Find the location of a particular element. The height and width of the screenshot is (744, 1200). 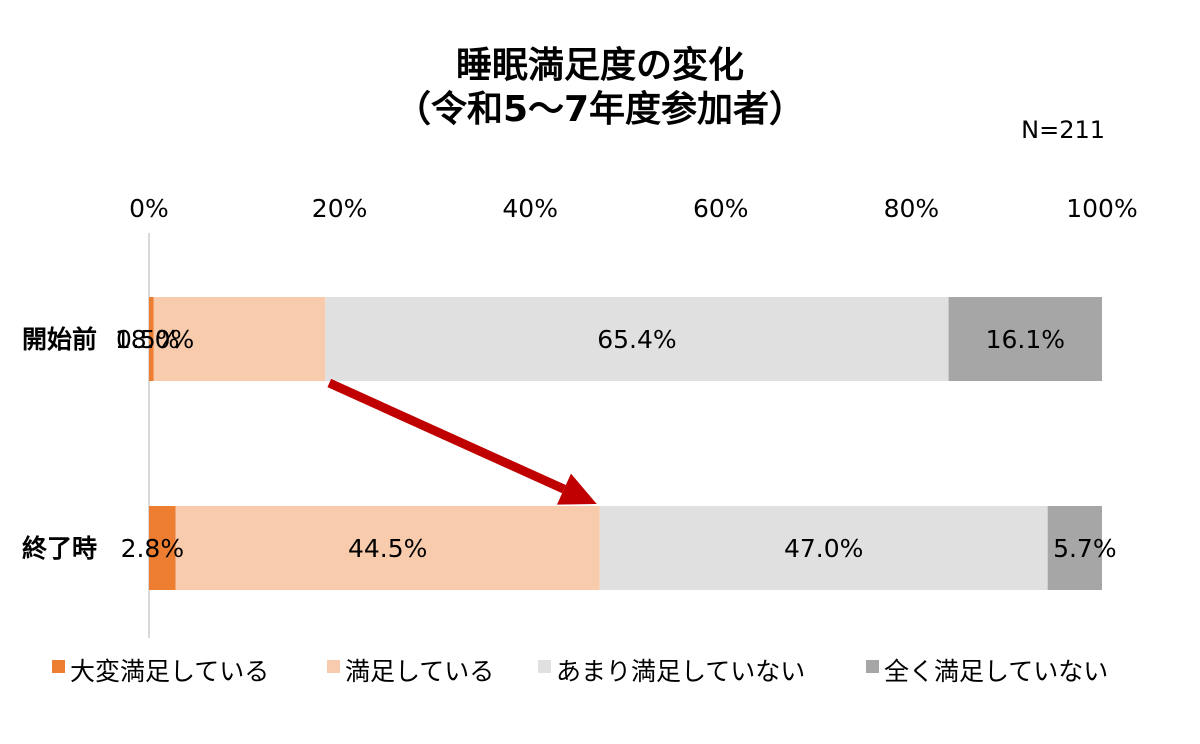

legend: 大変満足している 満足している あまり満足していない 全く満足していない is located at coordinates (580, 671).